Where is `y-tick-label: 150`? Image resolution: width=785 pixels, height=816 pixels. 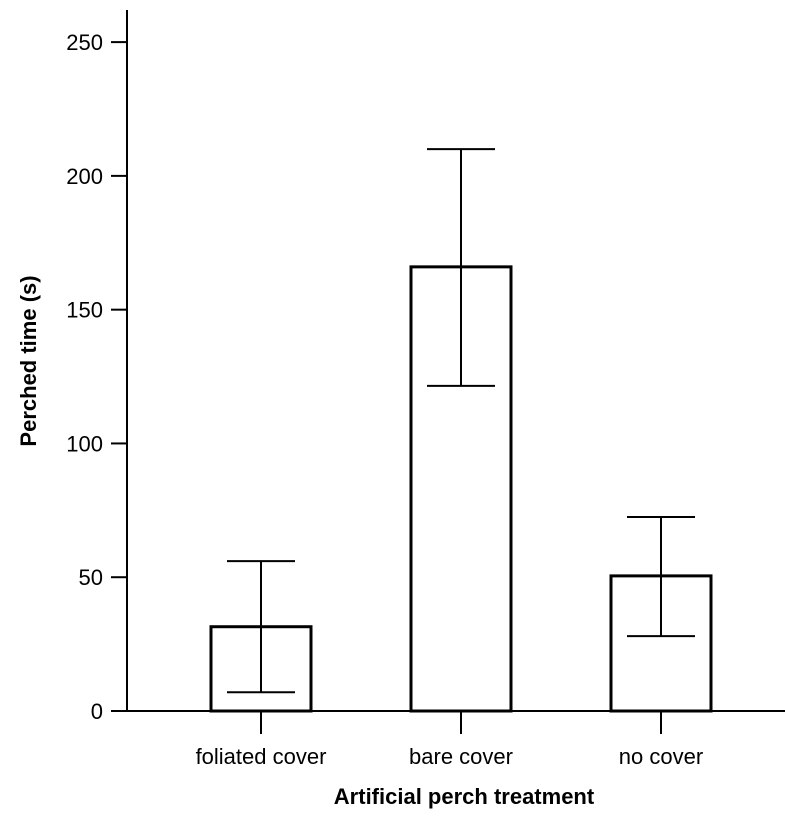 y-tick-label: 150 is located at coordinates (84, 310).